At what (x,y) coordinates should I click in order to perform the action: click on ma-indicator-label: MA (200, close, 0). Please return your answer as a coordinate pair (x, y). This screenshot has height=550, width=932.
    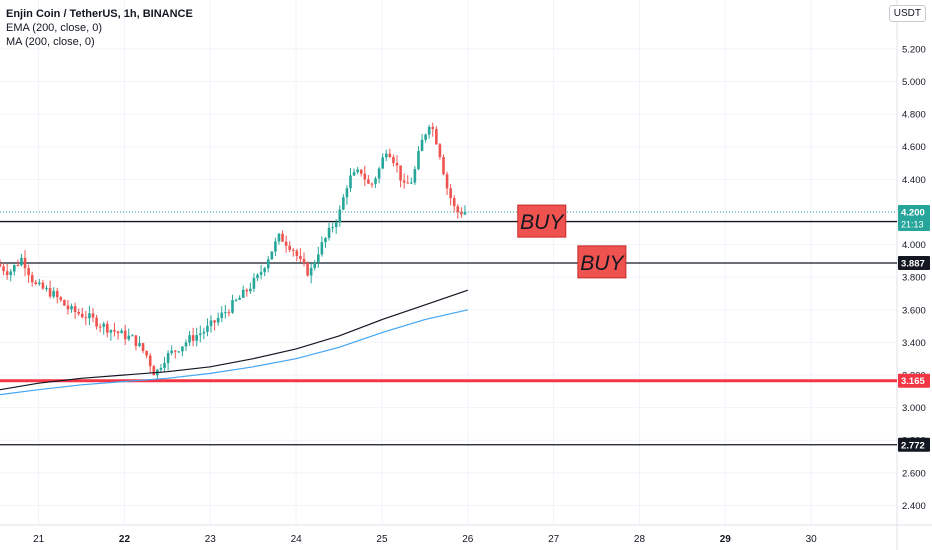
    Looking at the image, I should click on (50, 42).